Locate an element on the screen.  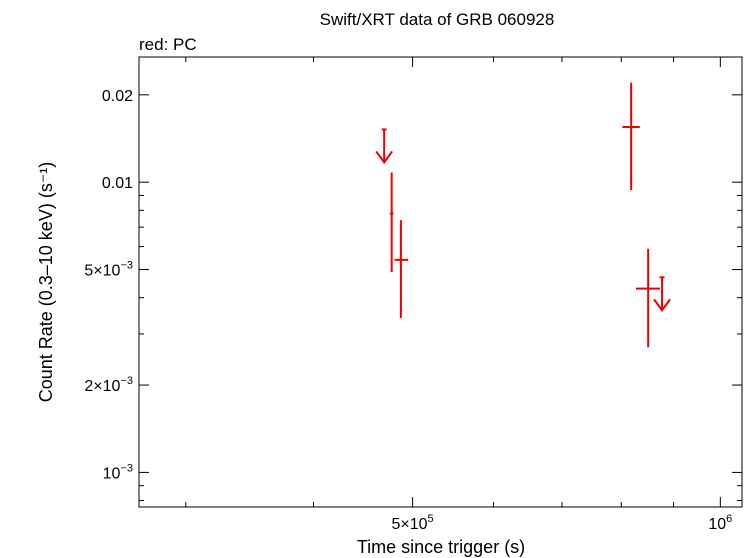
y-tick-label: 10−3 is located at coordinates (118, 472).